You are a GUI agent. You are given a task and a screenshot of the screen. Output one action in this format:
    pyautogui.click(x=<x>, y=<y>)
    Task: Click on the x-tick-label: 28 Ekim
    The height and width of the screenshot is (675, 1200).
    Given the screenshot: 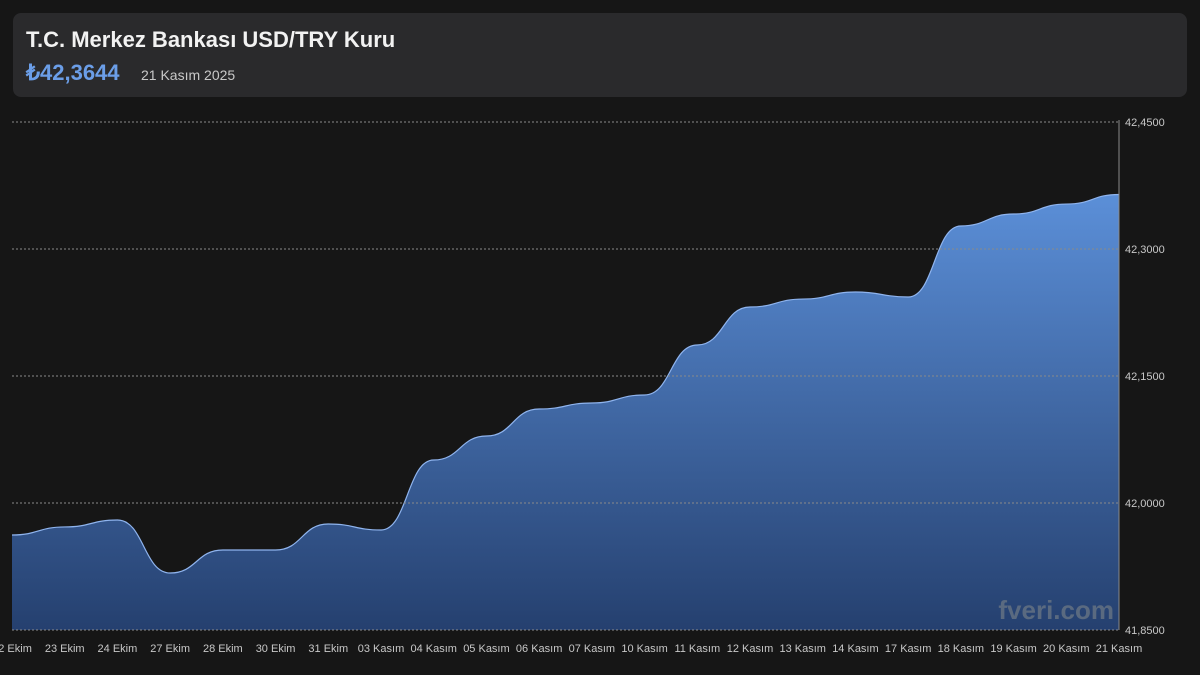 What is the action you would take?
    pyautogui.click(x=223, y=649)
    